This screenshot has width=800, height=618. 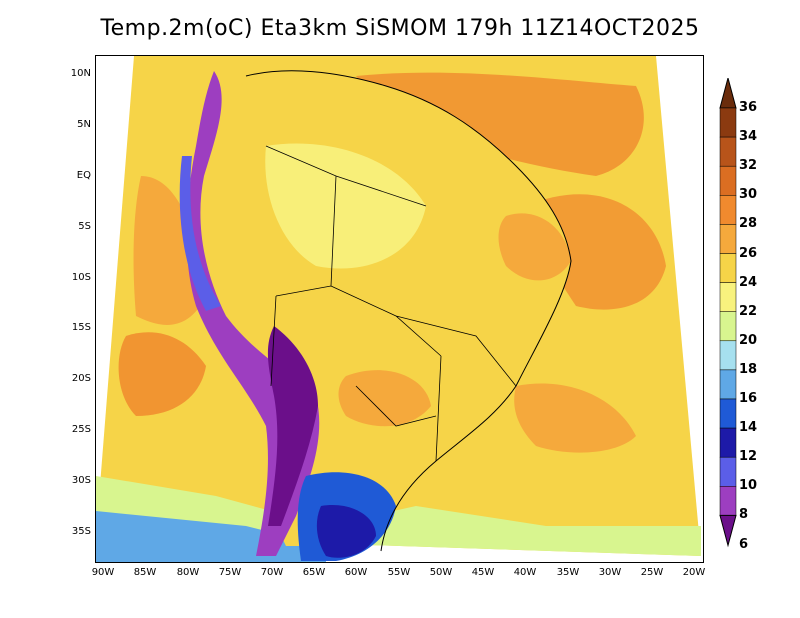 I want to click on colorbar-label: 12, so click(x=748, y=457).